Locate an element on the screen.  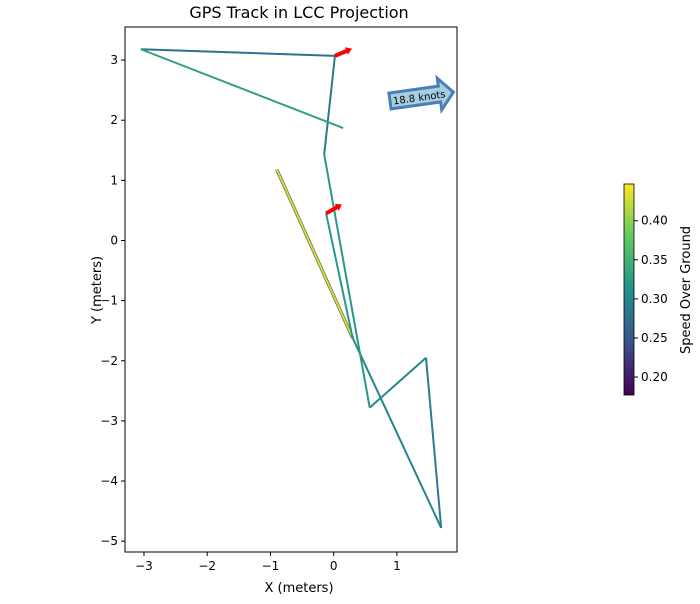
colorbar-tick-label: 0.25 is located at coordinates (654, 338).